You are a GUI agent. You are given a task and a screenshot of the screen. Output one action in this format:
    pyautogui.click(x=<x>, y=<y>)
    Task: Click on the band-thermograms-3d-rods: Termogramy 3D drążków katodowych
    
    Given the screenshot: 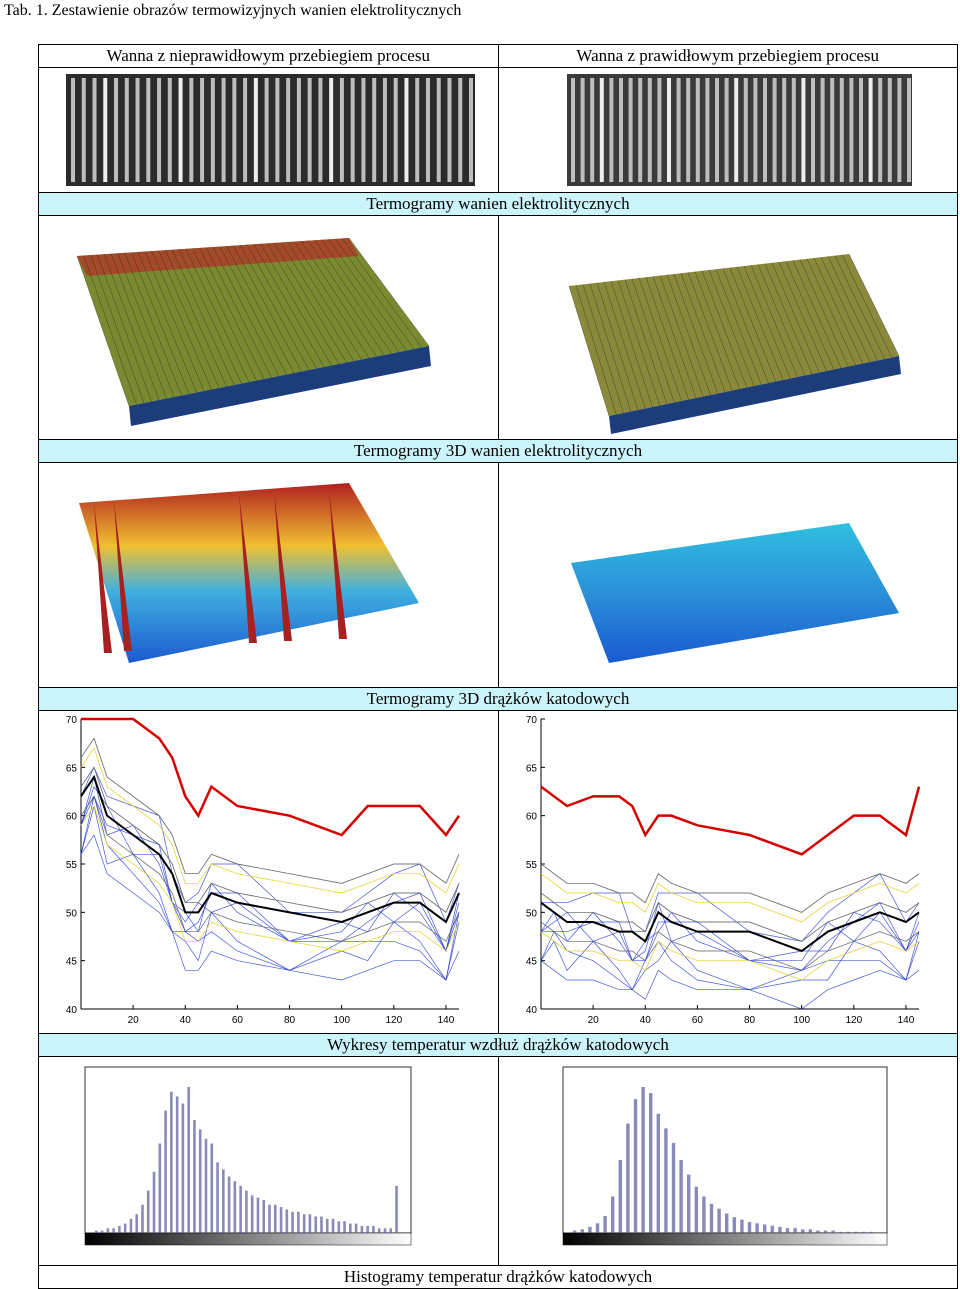 What is the action you would take?
    pyautogui.click(x=498, y=699)
    